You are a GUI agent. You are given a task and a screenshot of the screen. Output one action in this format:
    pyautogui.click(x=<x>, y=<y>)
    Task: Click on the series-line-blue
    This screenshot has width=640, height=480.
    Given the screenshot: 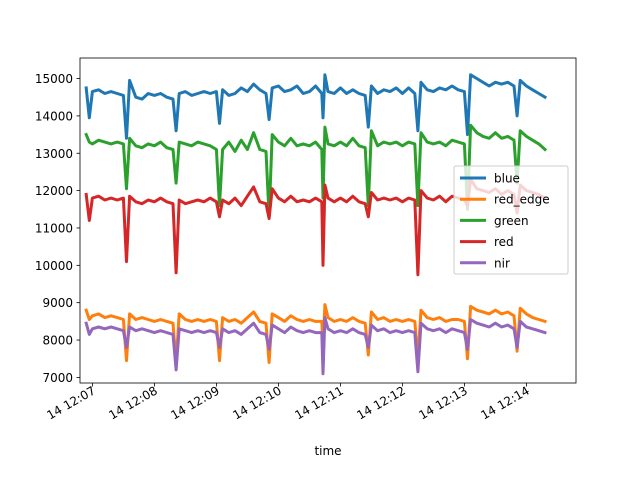 What is the action you would take?
    pyautogui.click(x=316, y=106)
    